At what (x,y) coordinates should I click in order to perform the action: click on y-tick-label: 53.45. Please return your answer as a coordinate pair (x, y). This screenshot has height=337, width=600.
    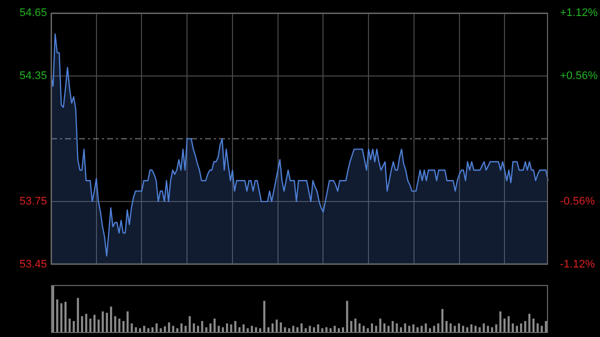
    Looking at the image, I should click on (33, 264).